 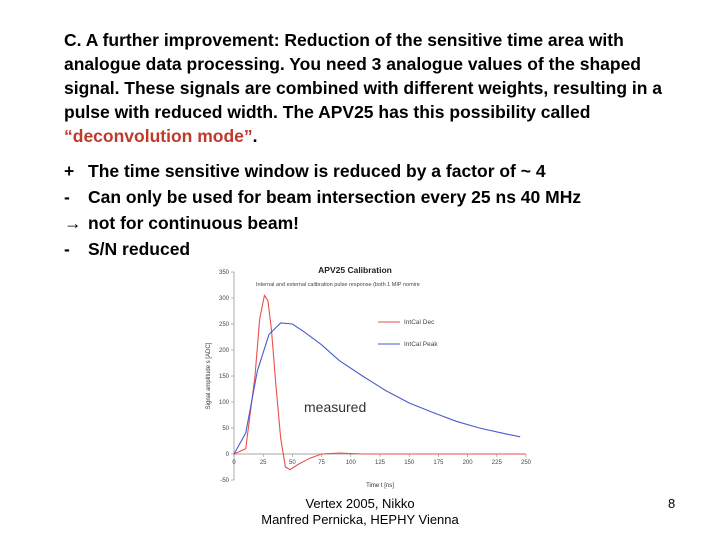 What do you see at coordinates (380, 463) in the screenshot?
I see `x-tick-label: 125` at bounding box center [380, 463].